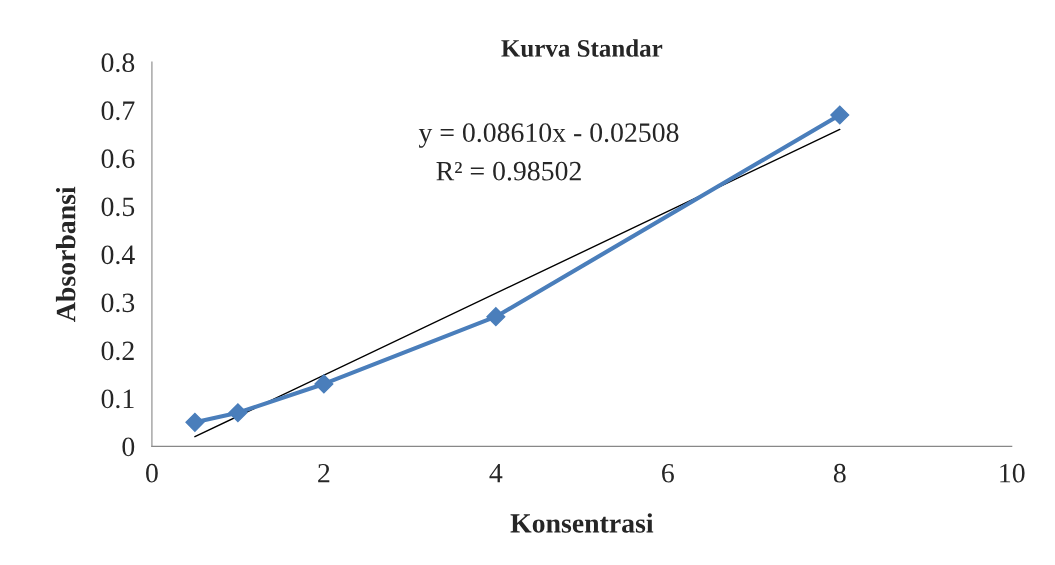  Describe the element at coordinates (668, 473) in the screenshot. I see `x-tick-label: 6` at that location.